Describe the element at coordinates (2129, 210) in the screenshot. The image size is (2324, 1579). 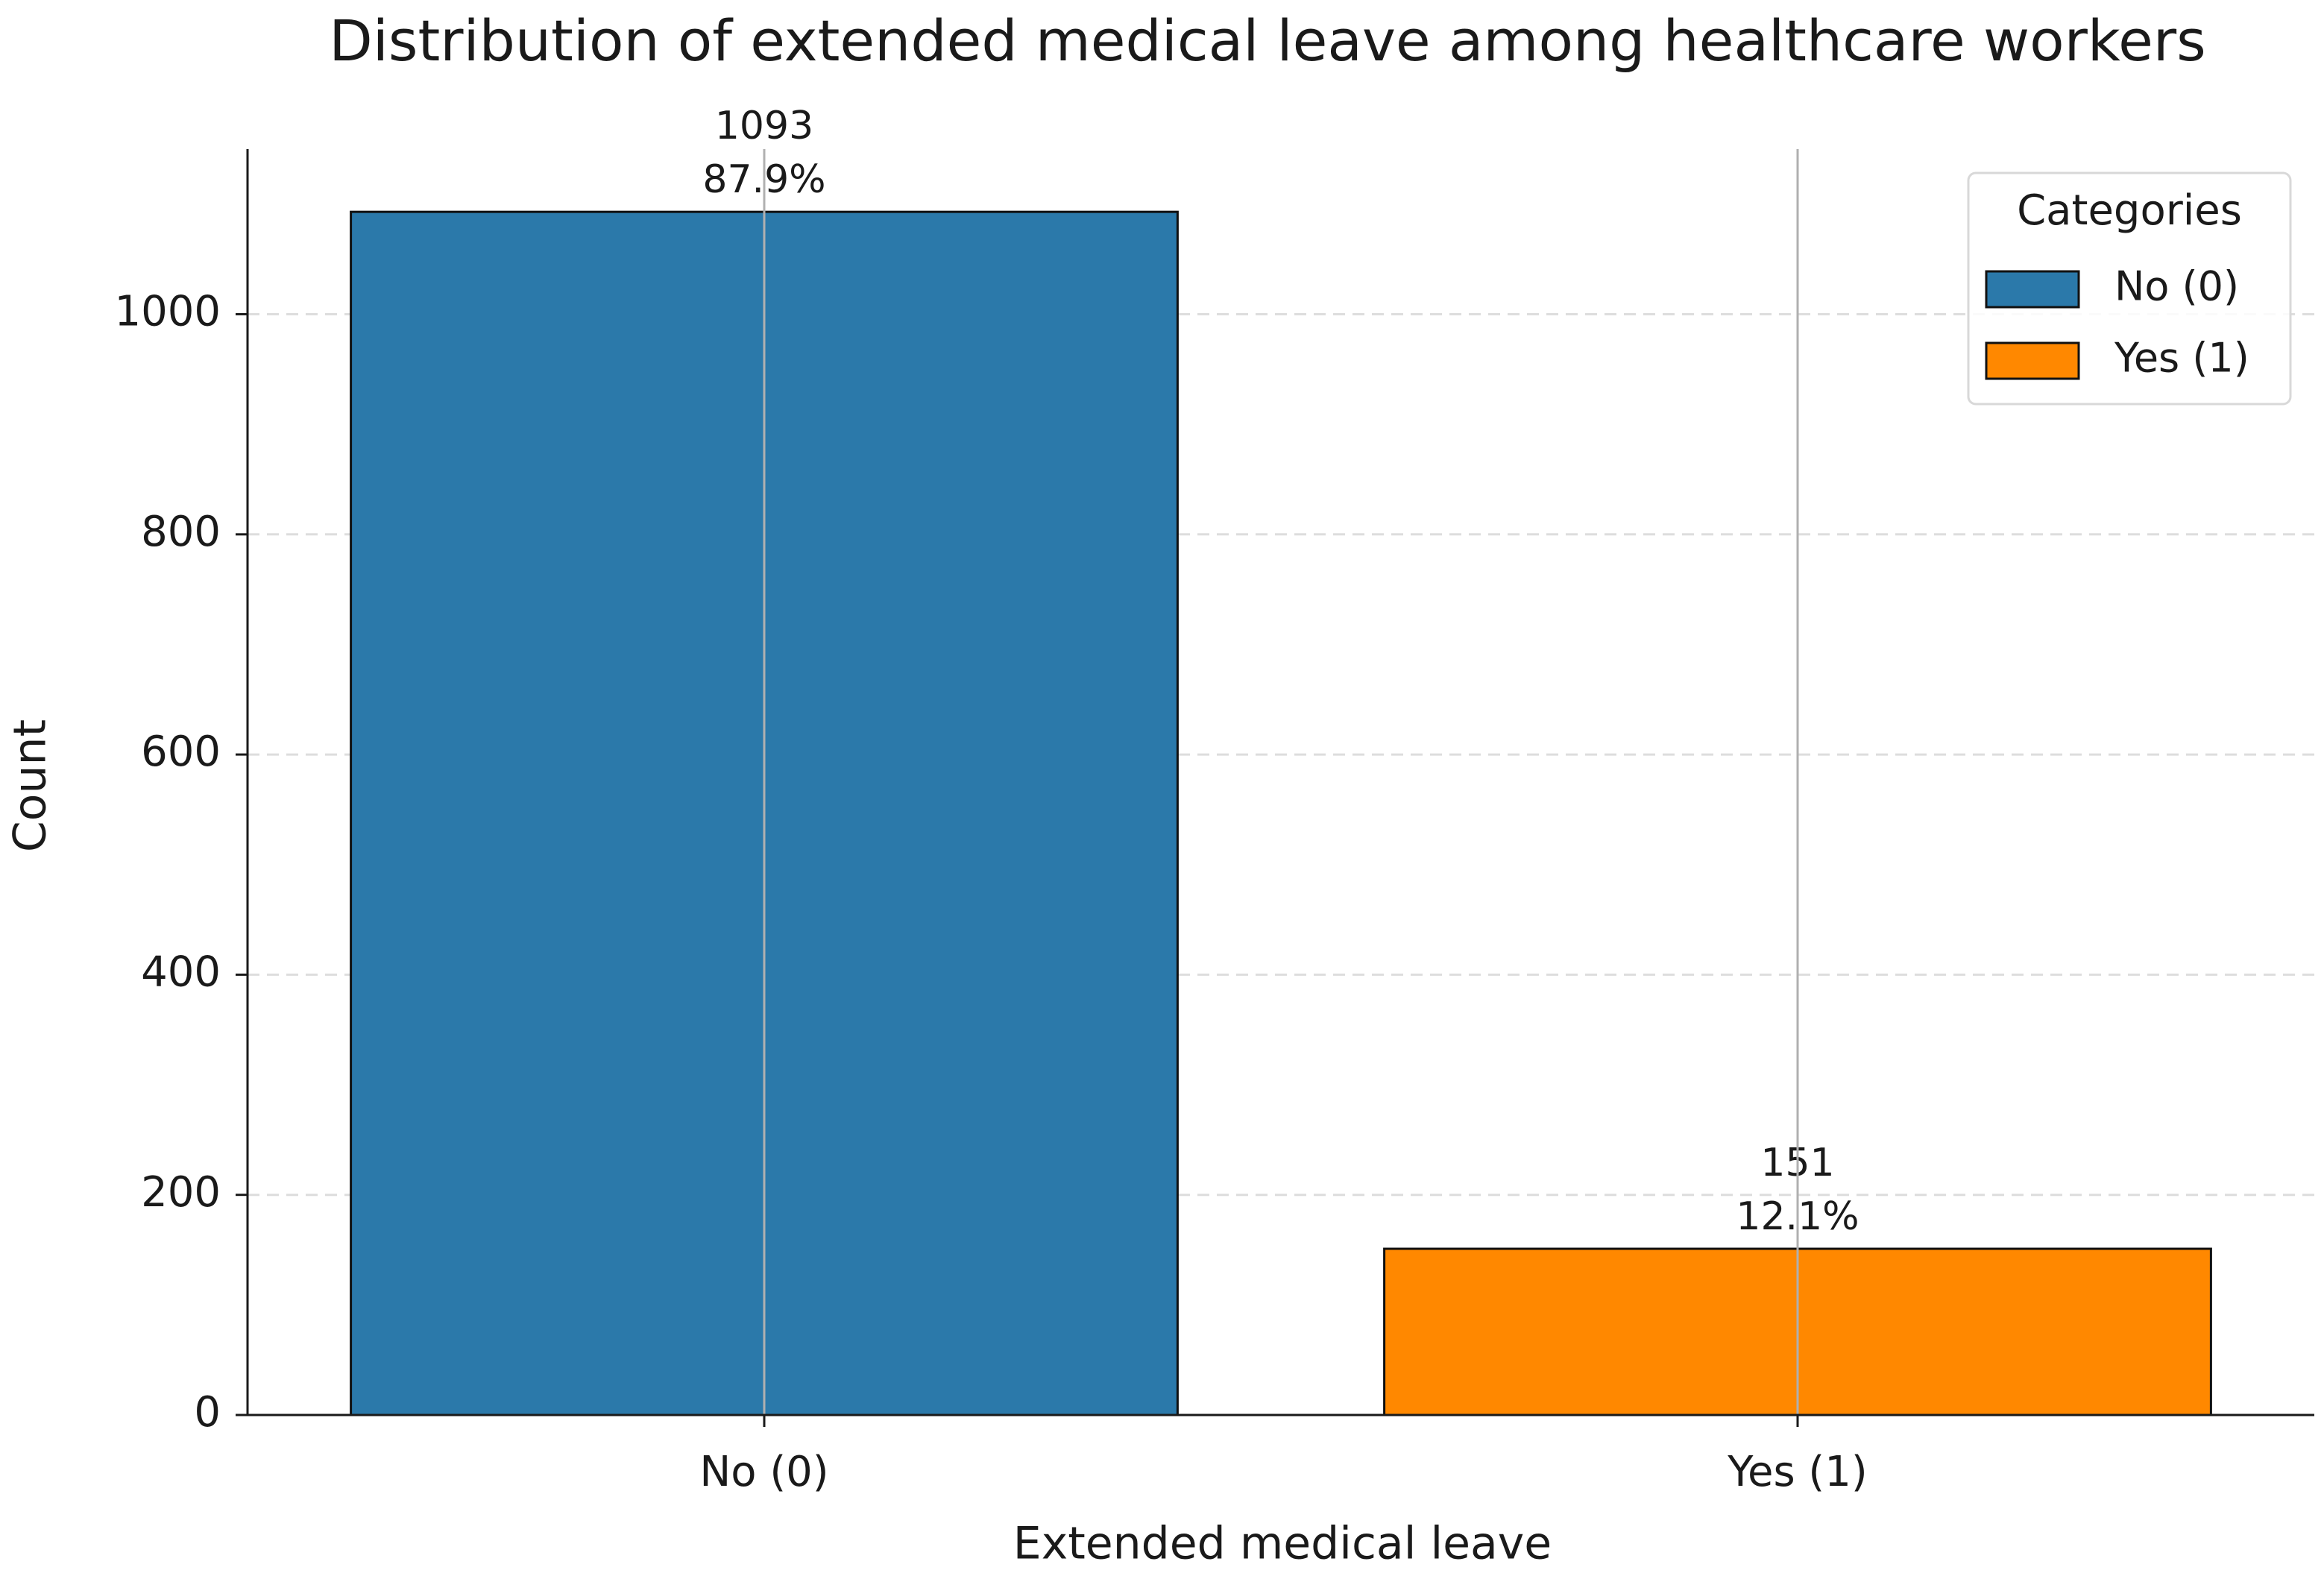
I see `legend-title: Categories` at that location.